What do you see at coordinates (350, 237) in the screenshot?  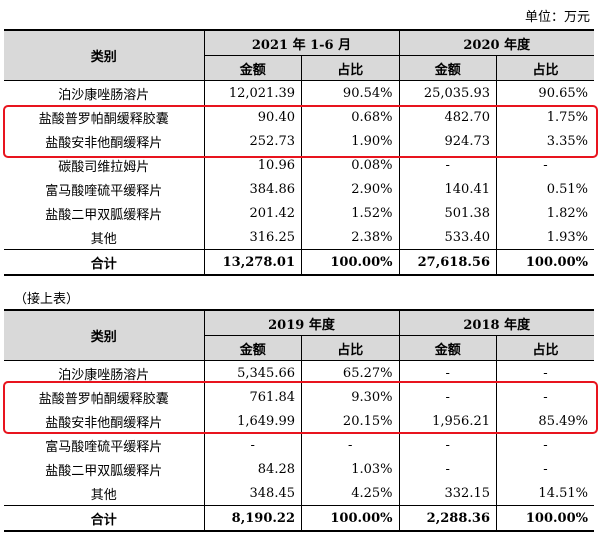 I see `share-cell: 2.38%` at bounding box center [350, 237].